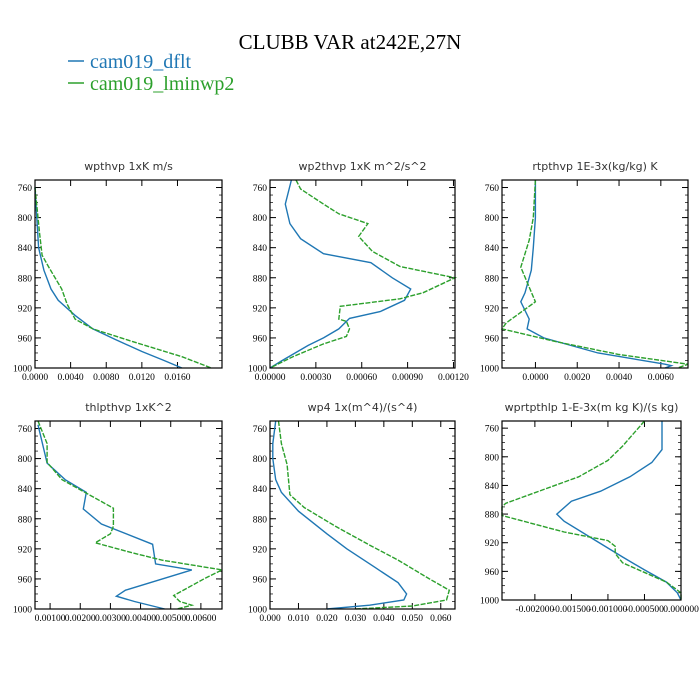 This screenshot has width=700, height=700. What do you see at coordinates (350, 42) in the screenshot?
I see `chart-title: CLUBB VAR at242E,27N` at bounding box center [350, 42].